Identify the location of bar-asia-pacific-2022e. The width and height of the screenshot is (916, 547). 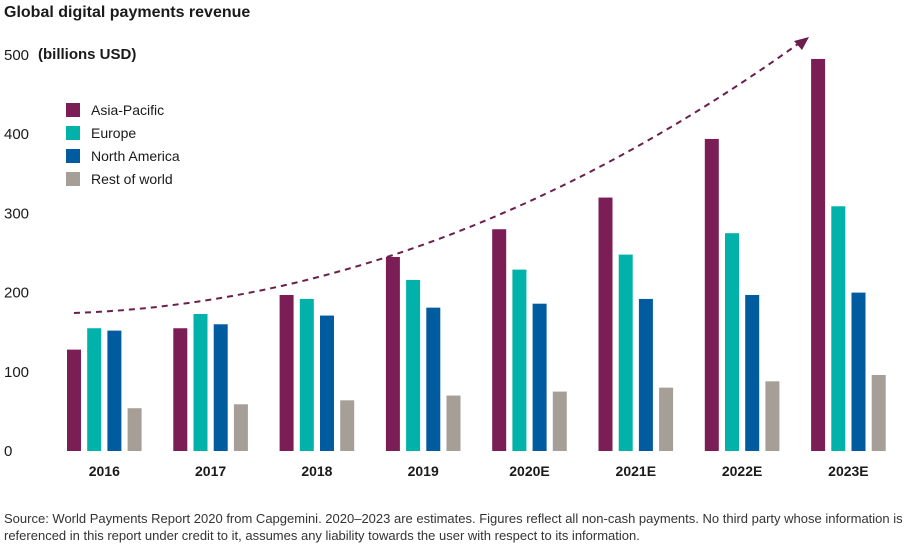
(711, 294).